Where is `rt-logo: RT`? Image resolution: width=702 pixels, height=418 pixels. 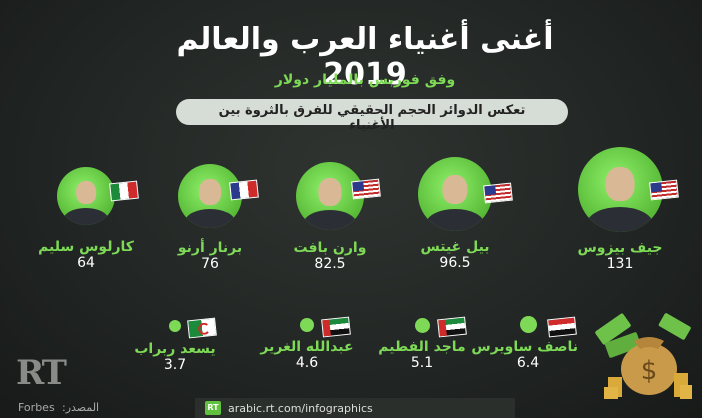
rt-logo: RT is located at coordinates (41, 373).